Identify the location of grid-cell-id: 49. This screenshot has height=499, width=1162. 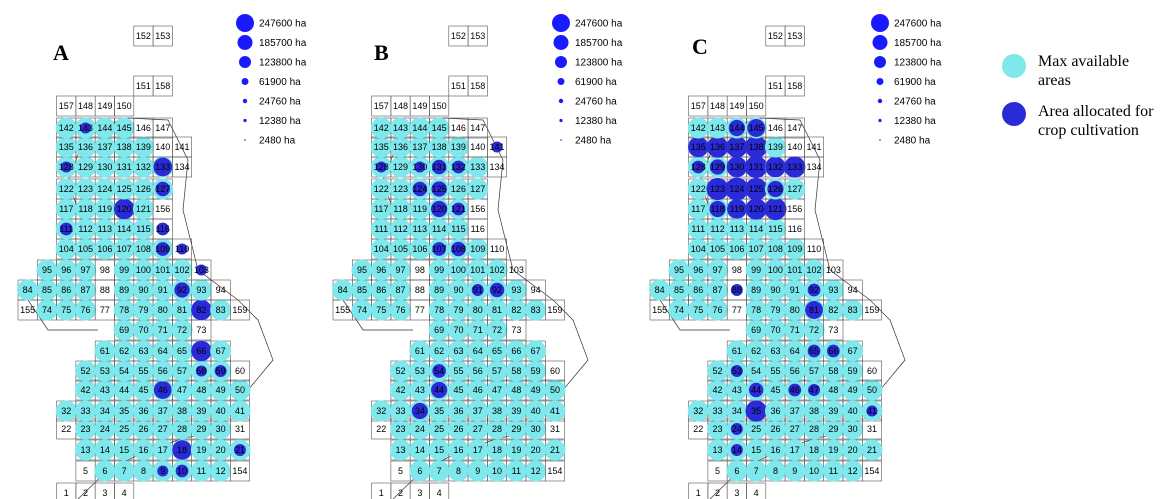
(853, 390).